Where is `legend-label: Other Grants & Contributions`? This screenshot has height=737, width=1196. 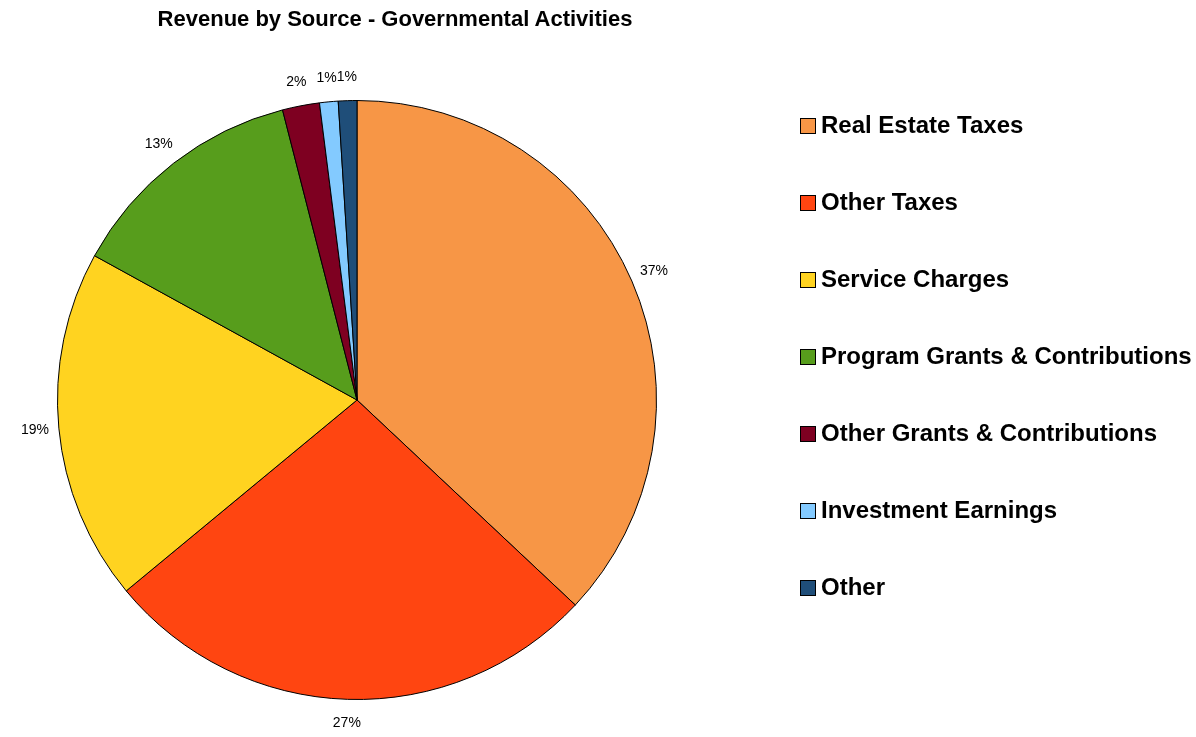
legend-label: Other Grants & Contributions is located at coordinates (989, 432).